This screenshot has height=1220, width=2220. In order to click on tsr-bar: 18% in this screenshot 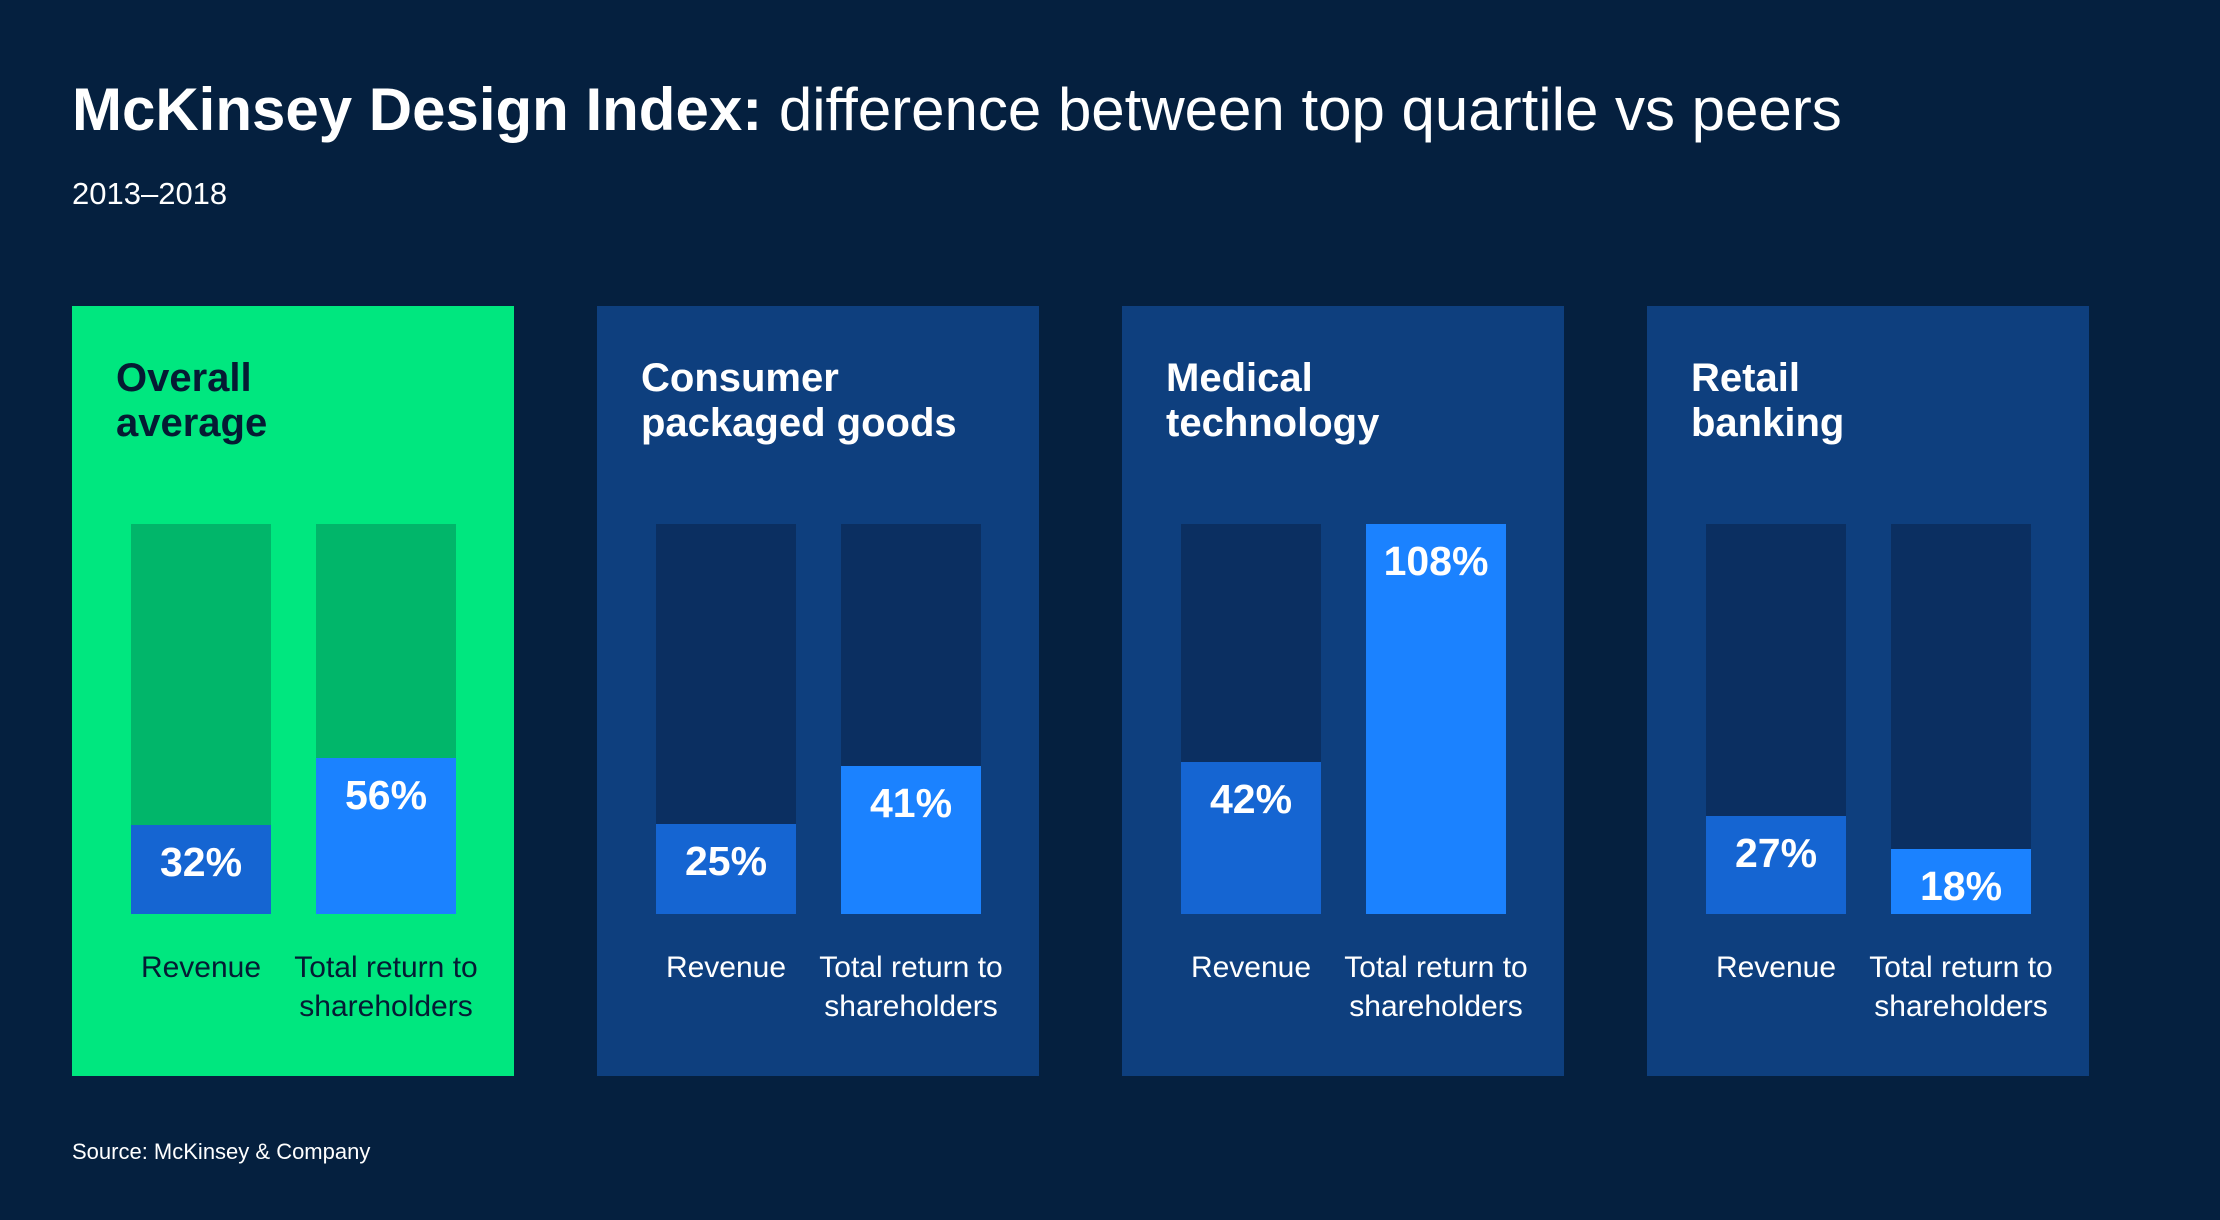, I will do `click(1961, 881)`.